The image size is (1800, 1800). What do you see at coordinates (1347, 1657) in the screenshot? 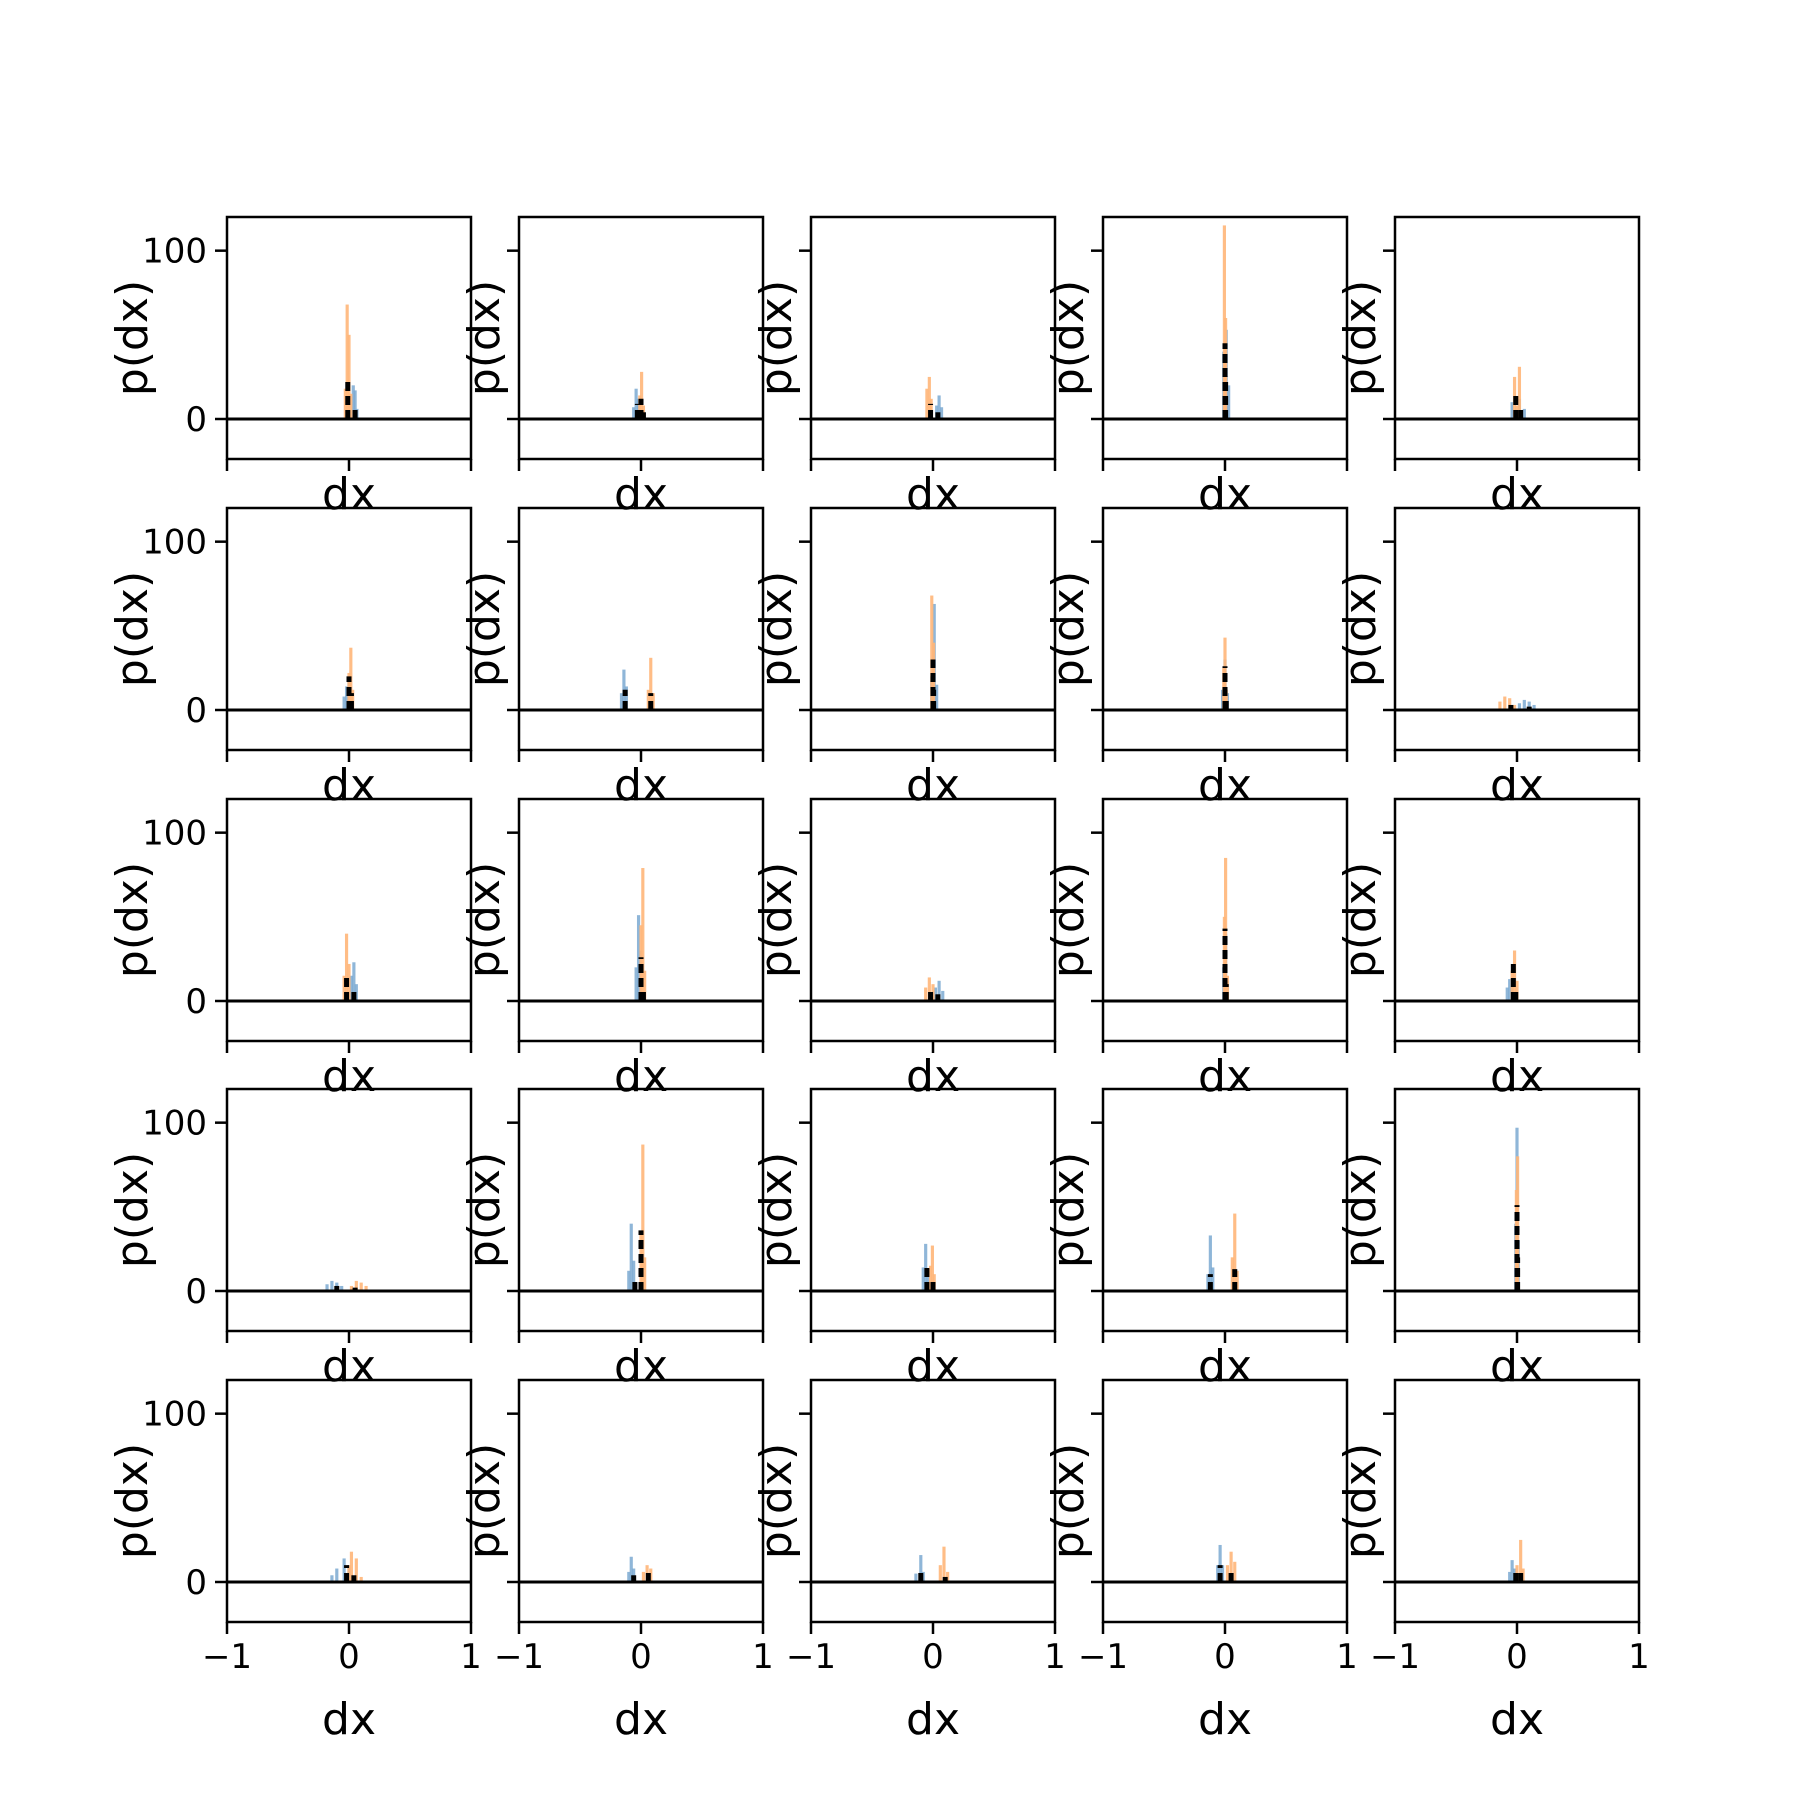
I see `x-tick-label: 1` at bounding box center [1347, 1657].